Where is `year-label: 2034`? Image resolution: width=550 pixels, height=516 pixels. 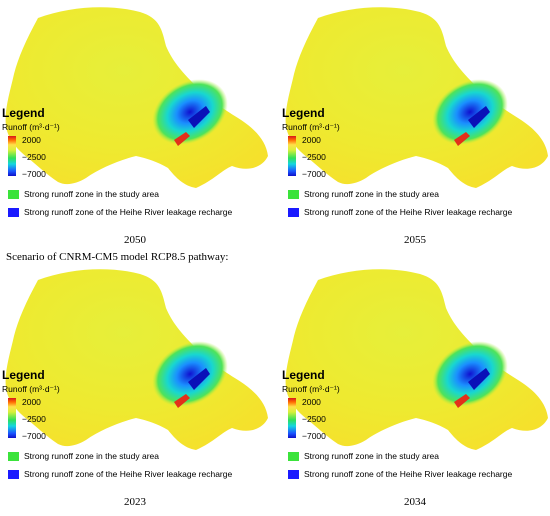 year-label: 2034 is located at coordinates (415, 502).